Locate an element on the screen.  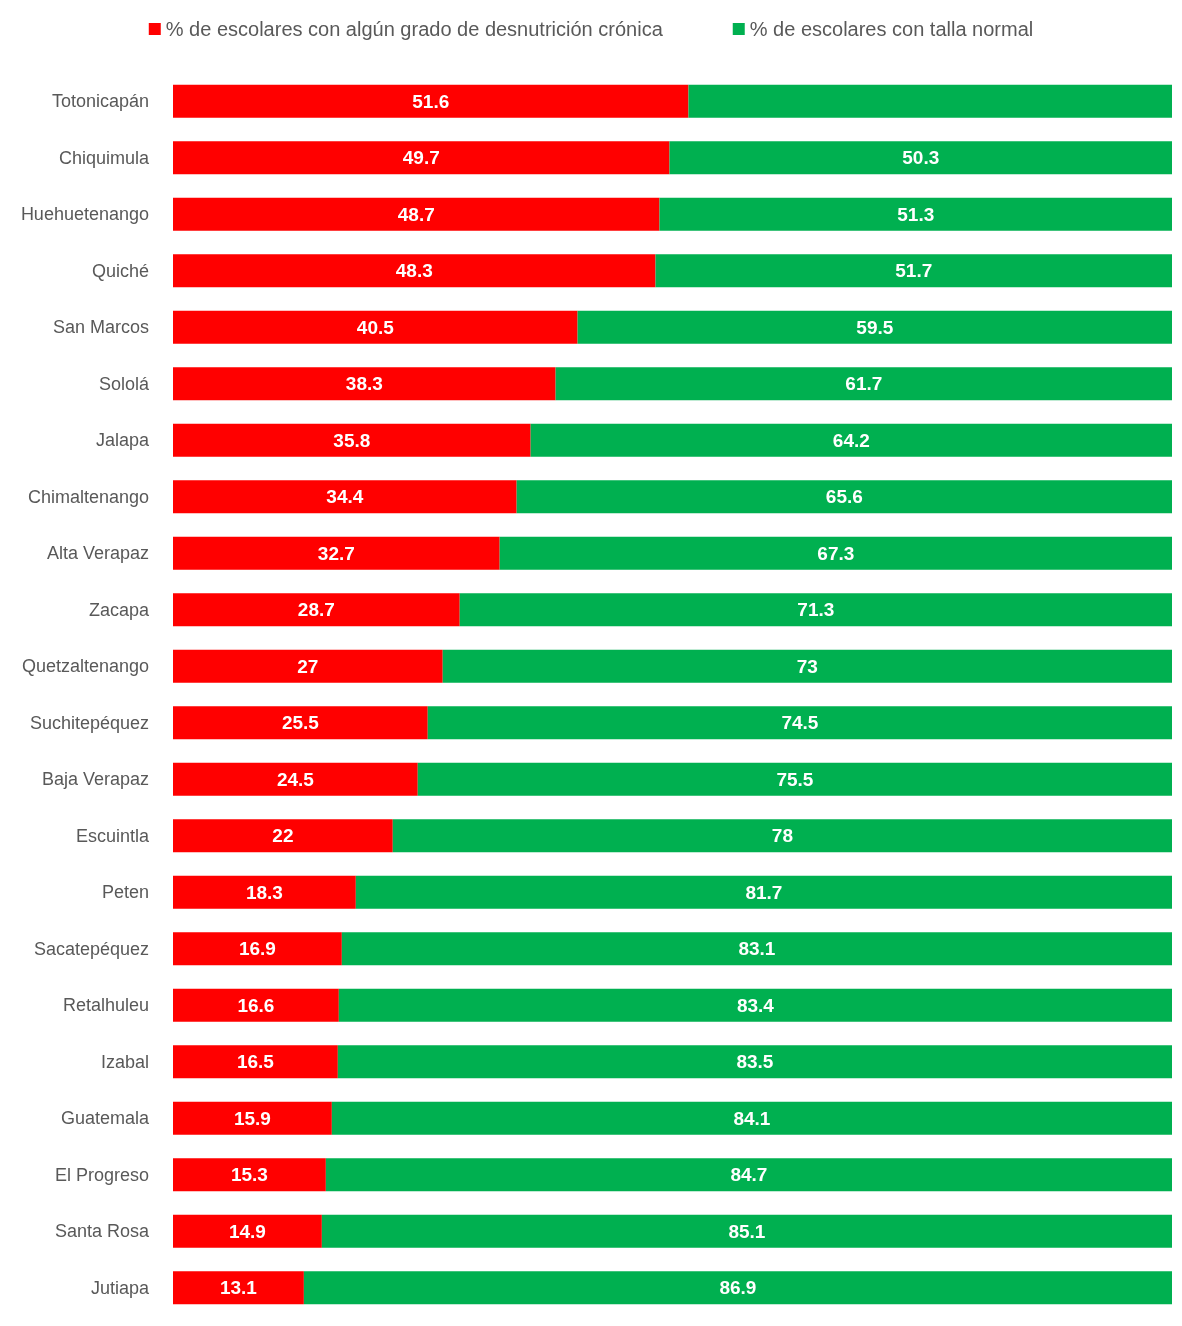
data-label: 83.4 is located at coordinates (755, 1005).